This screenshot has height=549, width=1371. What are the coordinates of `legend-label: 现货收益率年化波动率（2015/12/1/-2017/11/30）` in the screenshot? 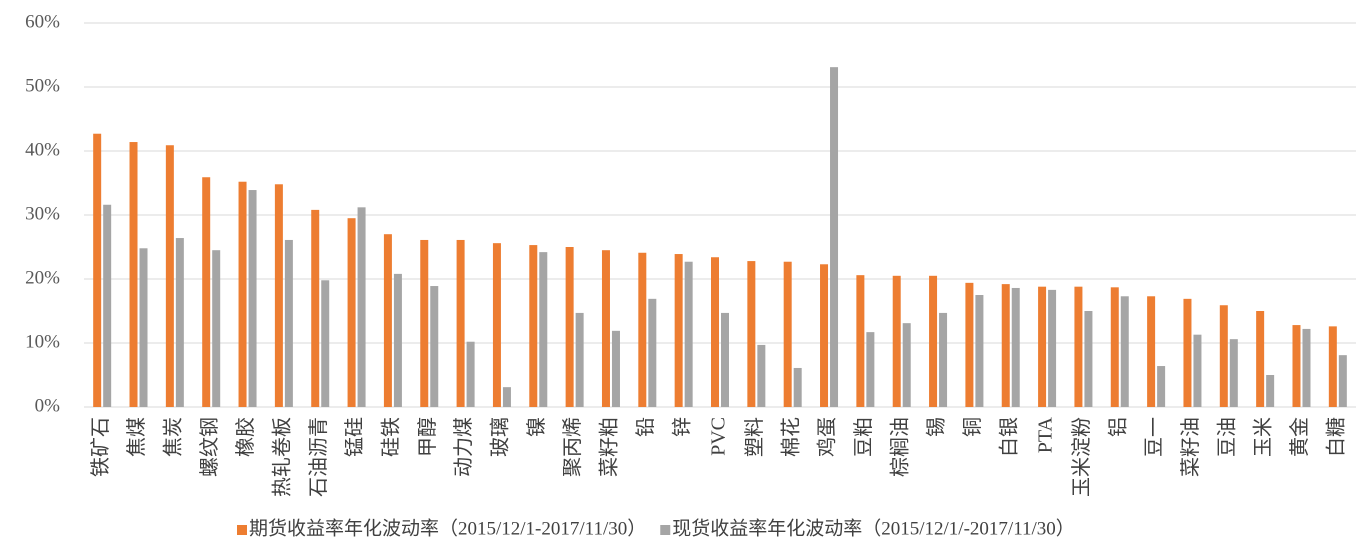 It's located at (873, 528).